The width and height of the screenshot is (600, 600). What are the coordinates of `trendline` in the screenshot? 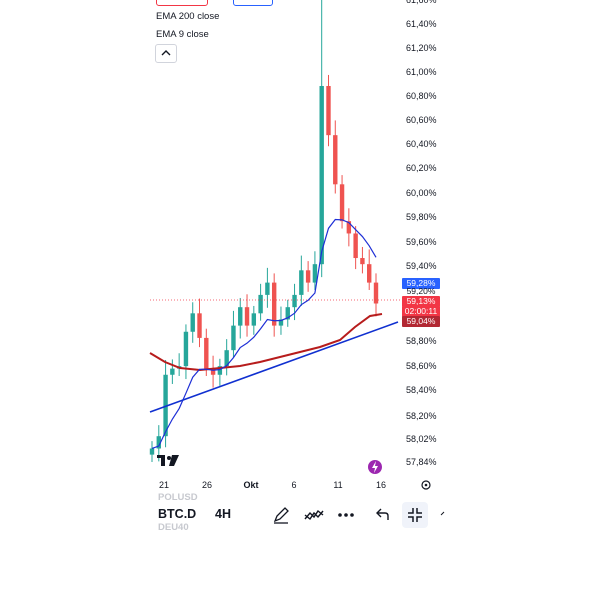 It's located at (274, 367).